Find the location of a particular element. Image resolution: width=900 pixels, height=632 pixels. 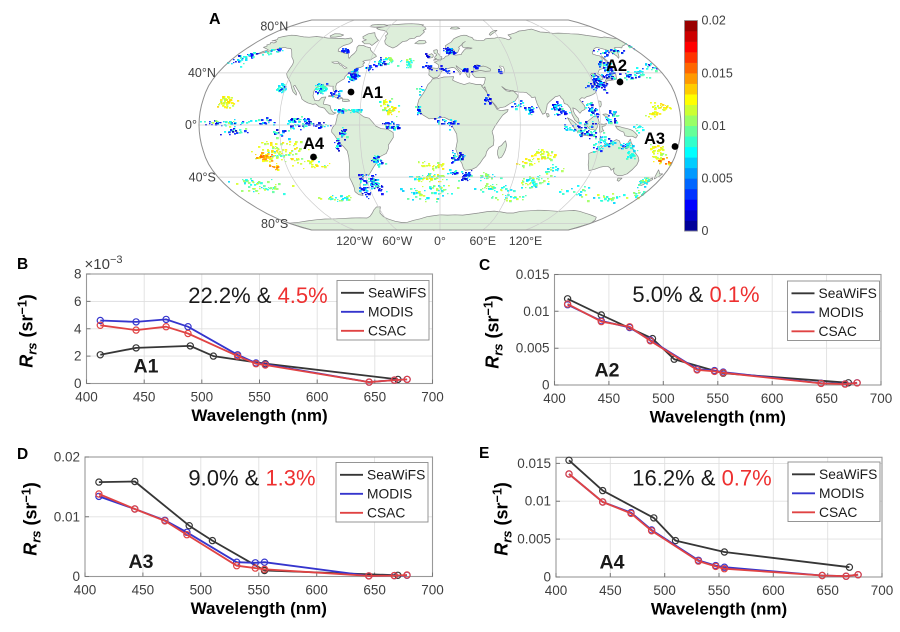

svg-text: 80°N is located at coordinates (274, 27).